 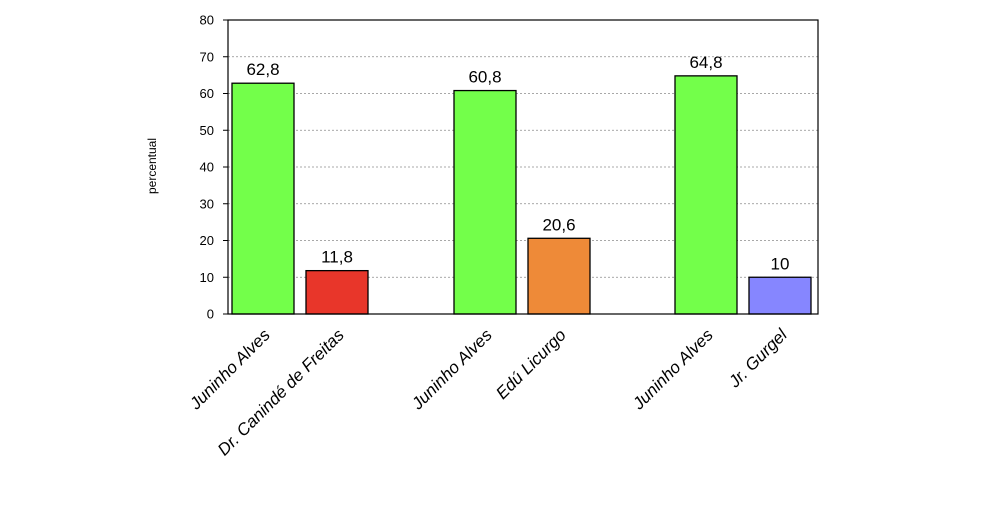 I want to click on y-tick-label: 70, so click(x=207, y=56).